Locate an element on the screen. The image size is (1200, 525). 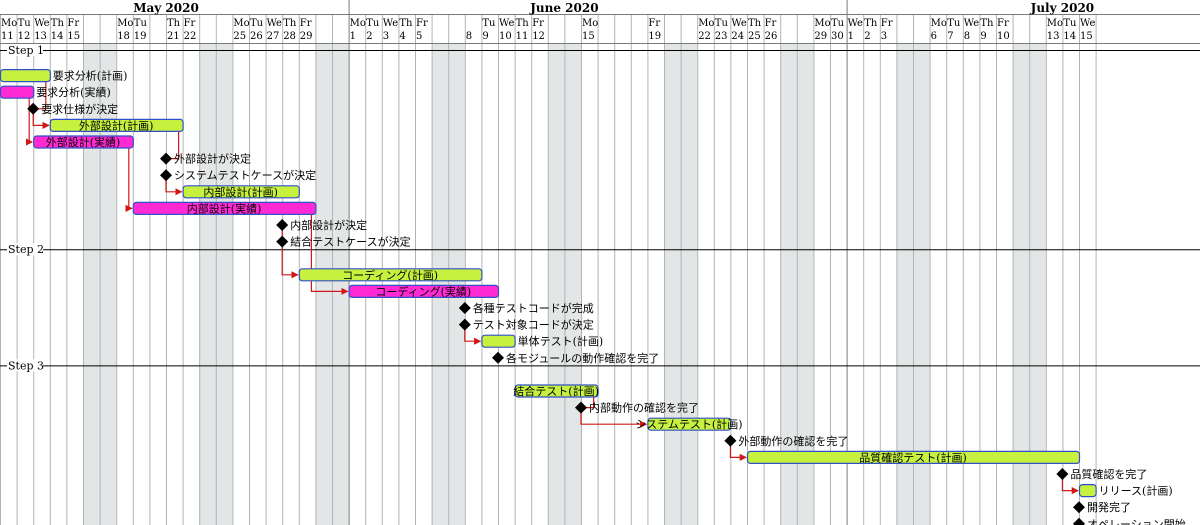
task-label-t12: 品質確認テスト(計画) is located at coordinates (913, 457).